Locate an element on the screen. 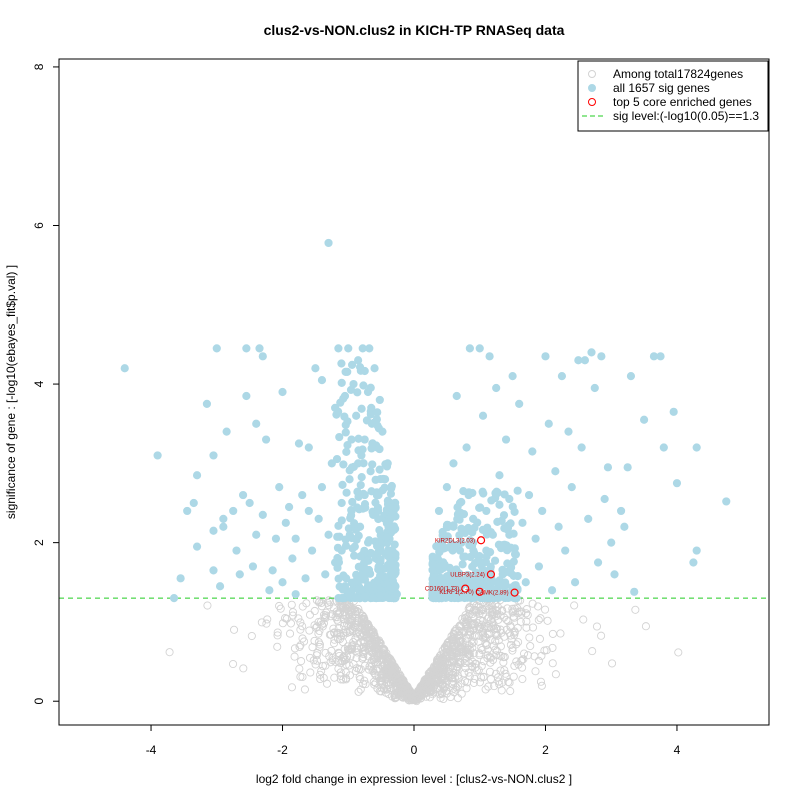  top-gene-marker is located at coordinates (491, 574).